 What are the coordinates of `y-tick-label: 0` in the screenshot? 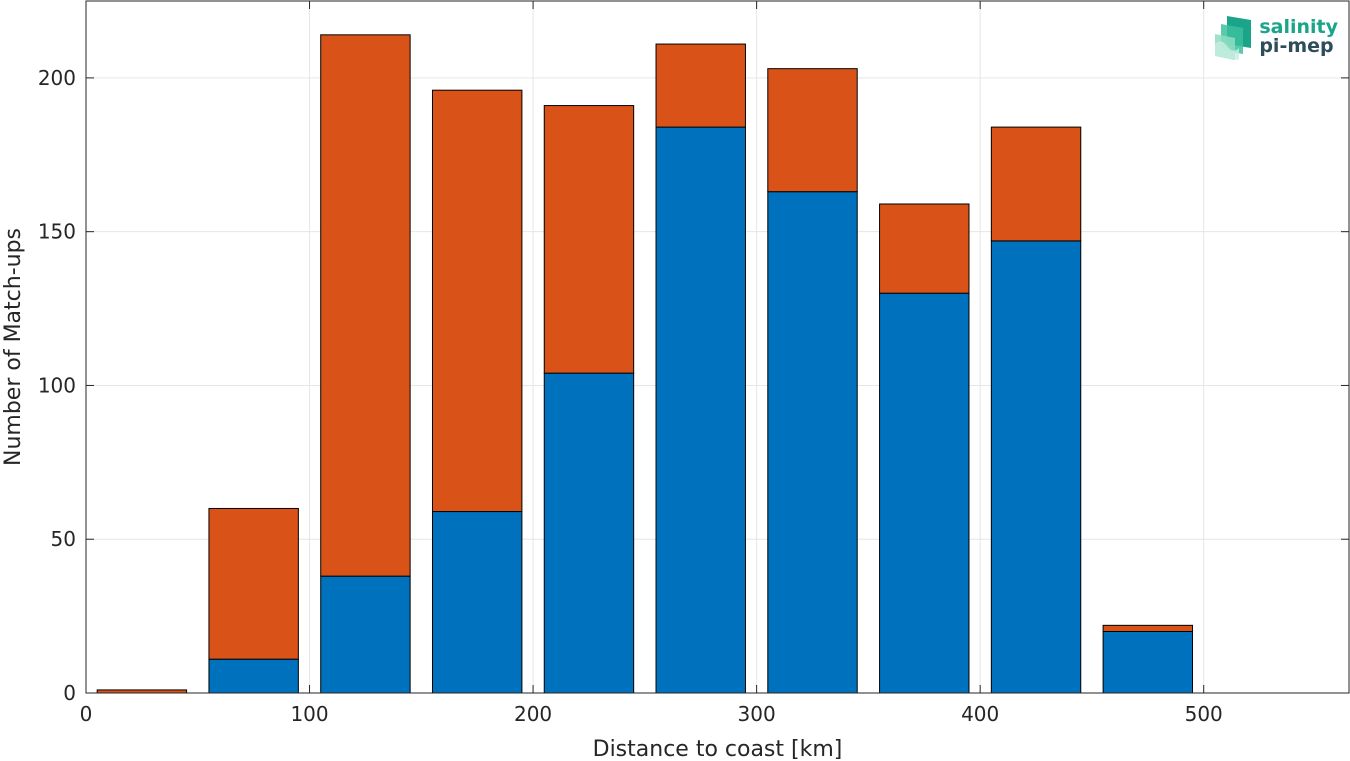 It's located at (69, 693).